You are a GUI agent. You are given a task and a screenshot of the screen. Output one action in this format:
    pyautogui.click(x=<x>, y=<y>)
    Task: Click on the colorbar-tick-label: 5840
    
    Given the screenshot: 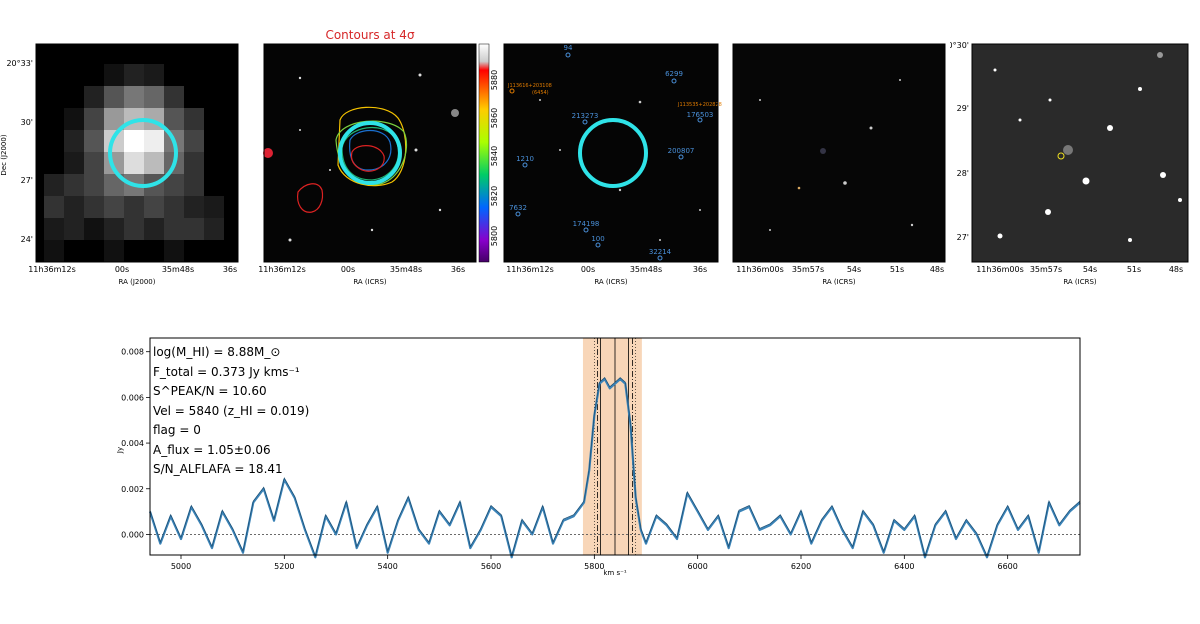 What is the action you would take?
    pyautogui.click(x=494, y=156)
    